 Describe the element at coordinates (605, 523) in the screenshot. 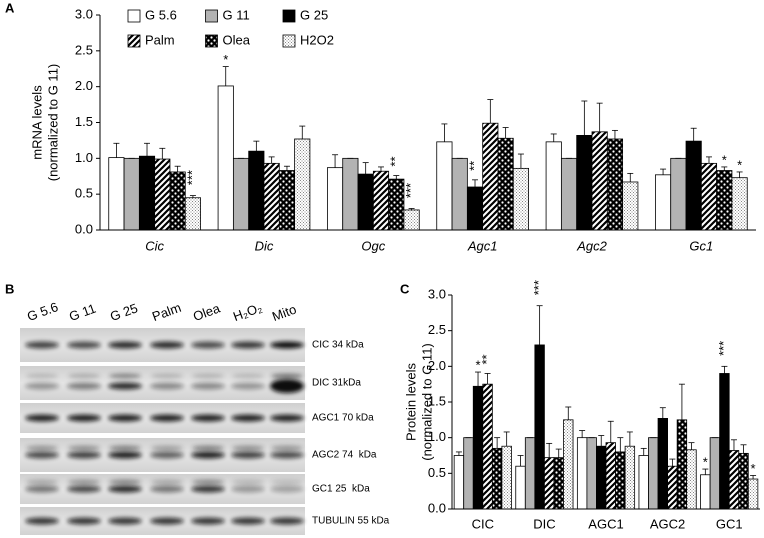

I see `x-tick-label: AGC1` at that location.